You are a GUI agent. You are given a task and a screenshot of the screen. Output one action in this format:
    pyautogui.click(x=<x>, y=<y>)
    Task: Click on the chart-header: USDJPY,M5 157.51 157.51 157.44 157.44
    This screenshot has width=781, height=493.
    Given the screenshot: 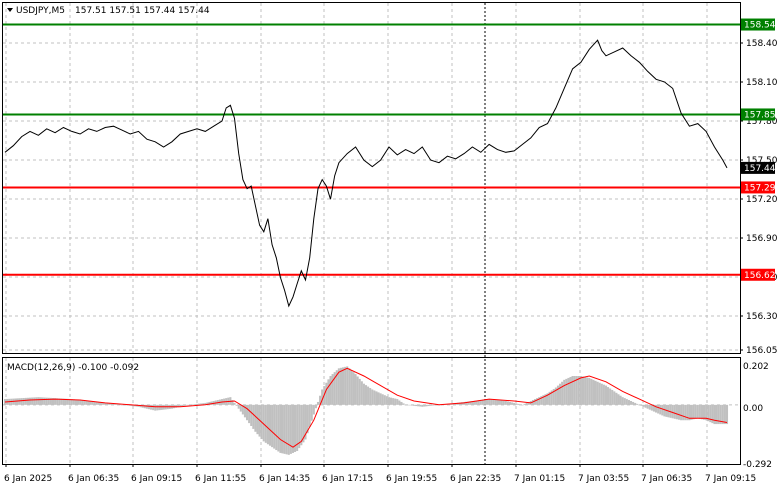 What is the action you would take?
    pyautogui.click(x=108, y=11)
    